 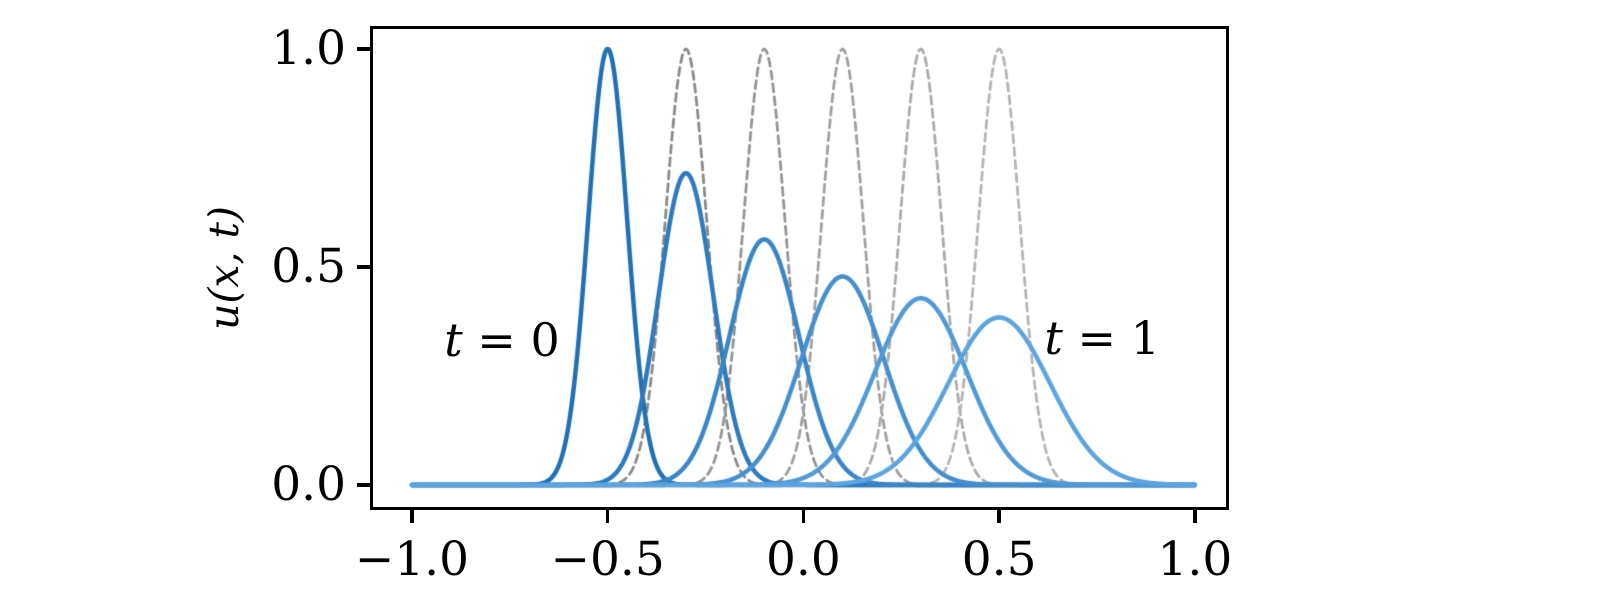 I want to click on x-tick-label: 0.0, so click(x=803, y=559).